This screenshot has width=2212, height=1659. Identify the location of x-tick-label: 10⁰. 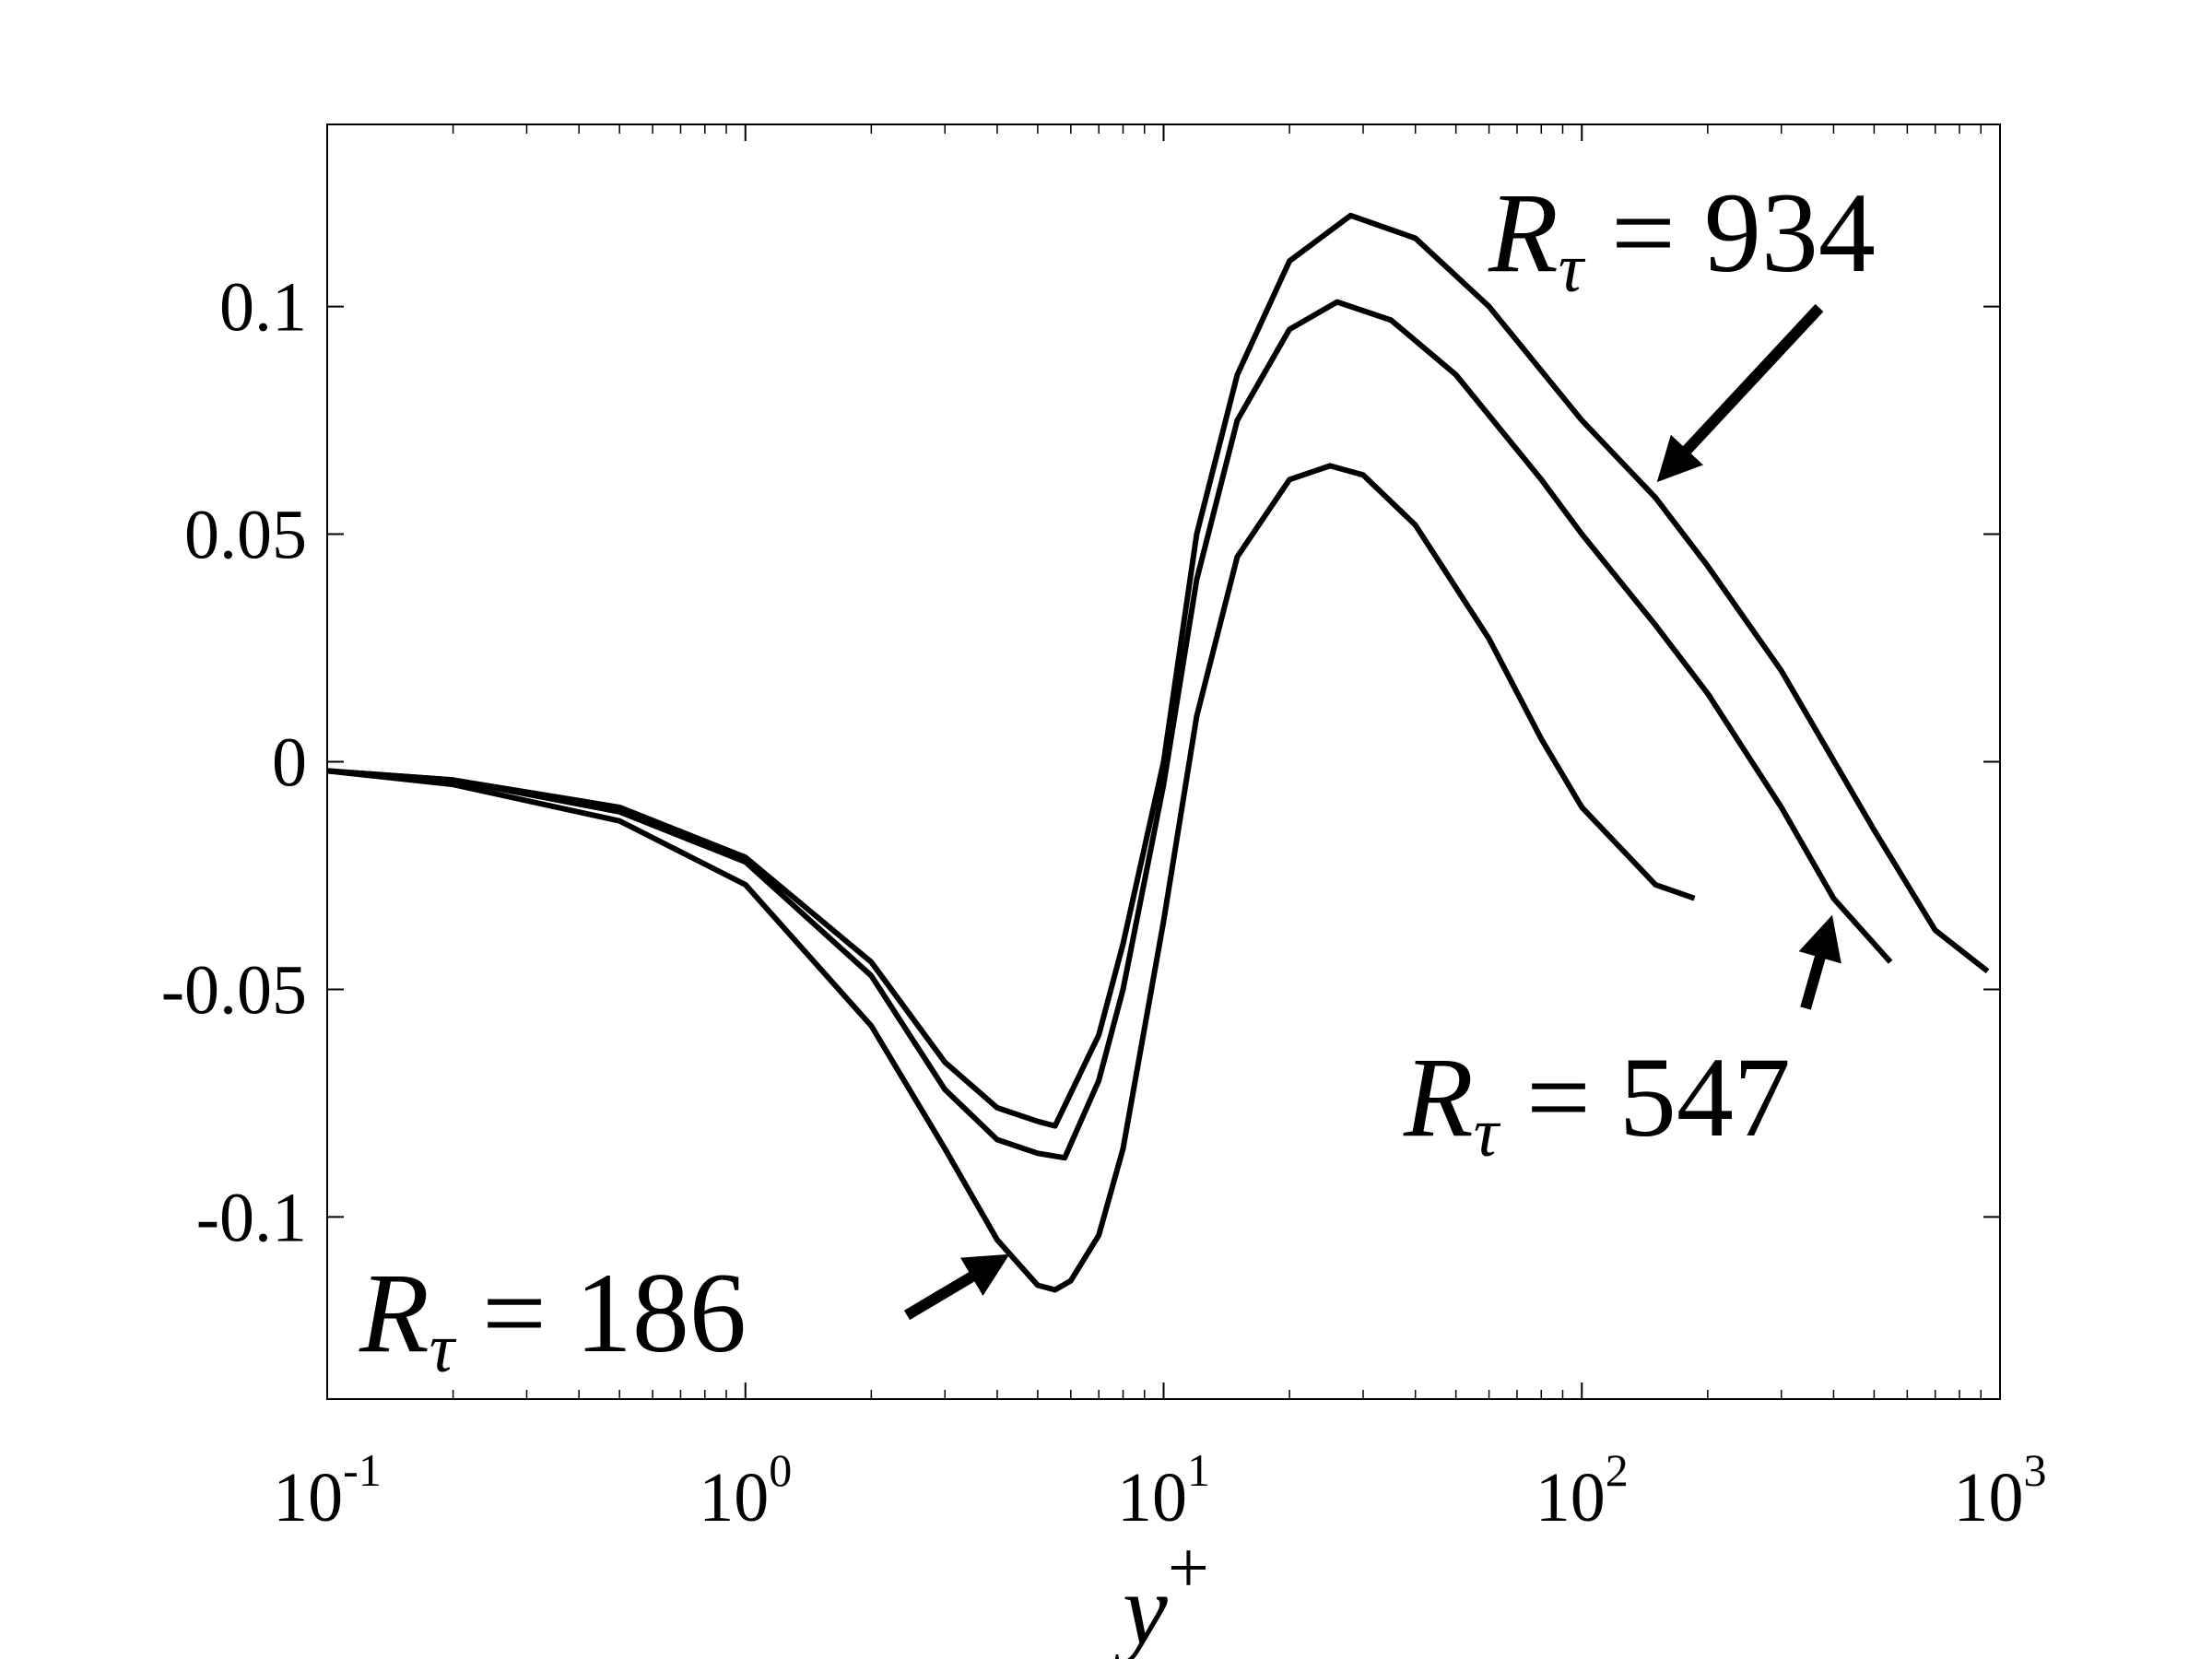
(745, 1490).